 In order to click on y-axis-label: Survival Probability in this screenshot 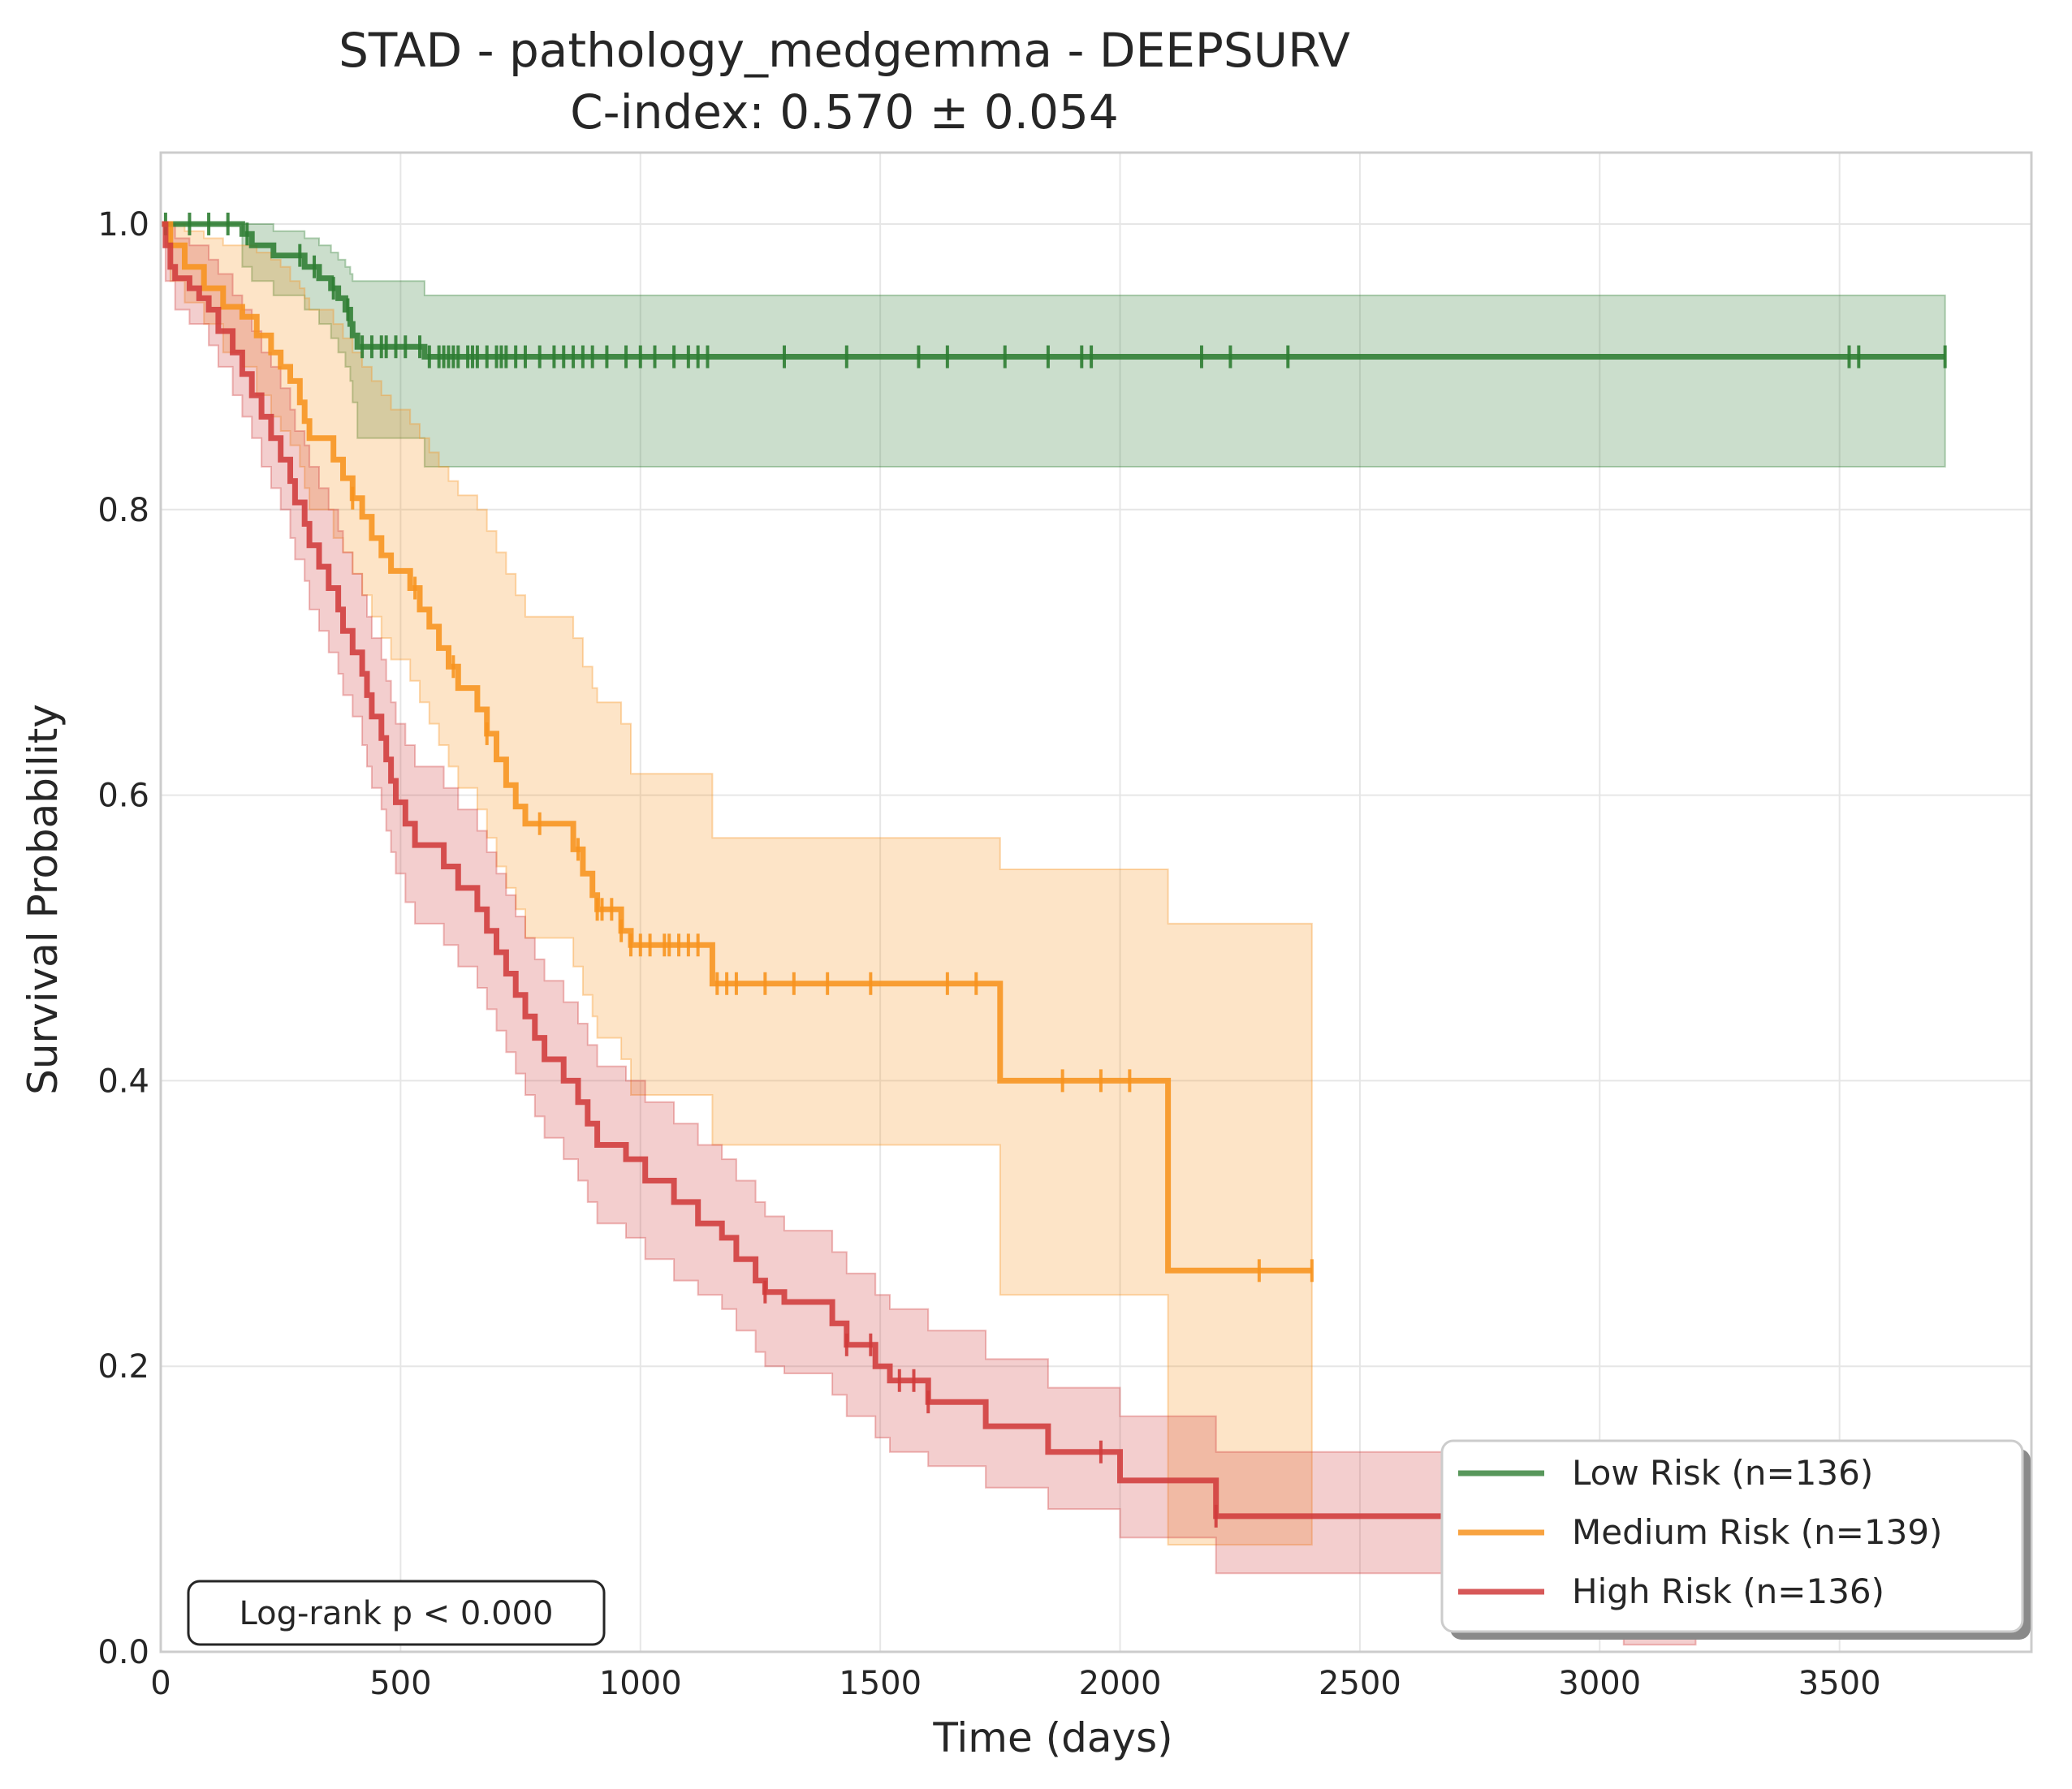, I will do `click(43, 899)`.